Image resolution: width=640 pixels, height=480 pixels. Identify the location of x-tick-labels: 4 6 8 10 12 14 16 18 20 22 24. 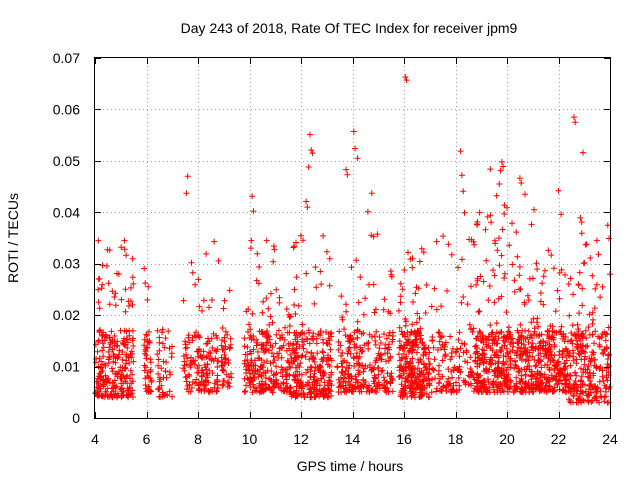
(354, 439).